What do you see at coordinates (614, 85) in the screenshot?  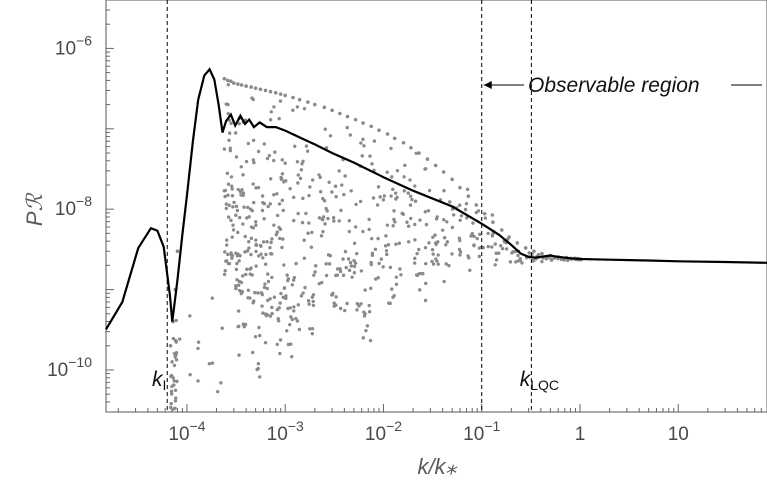 I see `annotation-label: Observable region` at bounding box center [614, 85].